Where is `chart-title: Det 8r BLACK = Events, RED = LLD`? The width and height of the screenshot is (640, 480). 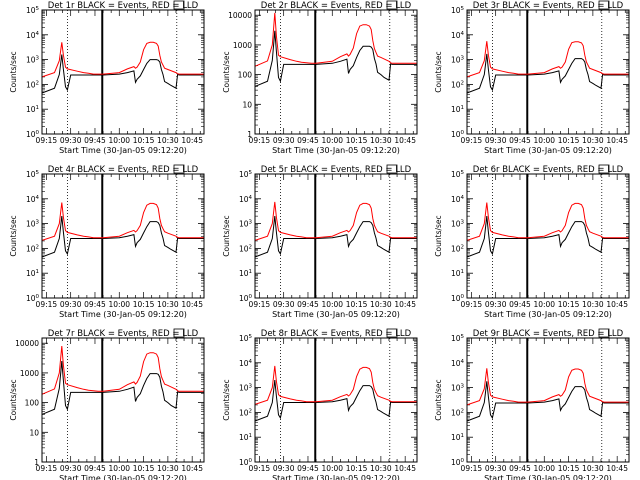 chart-title: Det 8r BLACK = Events, RED = LLD is located at coordinates (336, 334).